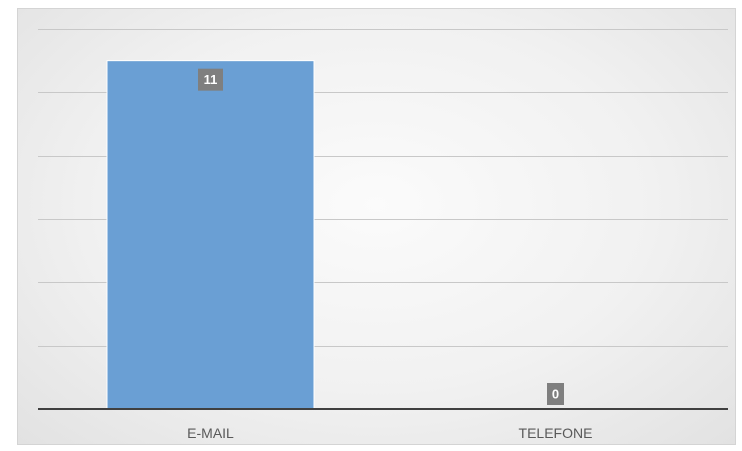 The image size is (742, 451). Describe the element at coordinates (556, 433) in the screenshot. I see `category-label-telefone: TELEFONE` at that location.